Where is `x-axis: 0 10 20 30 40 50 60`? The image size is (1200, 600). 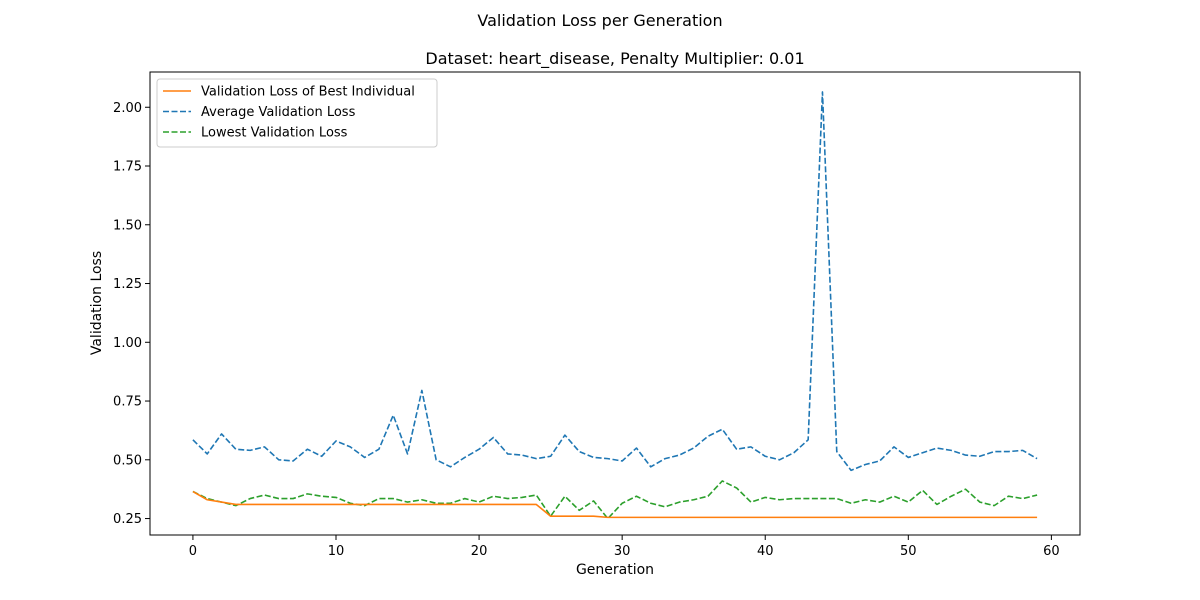
x-axis: 0 10 20 30 40 50 60 is located at coordinates (624, 547).